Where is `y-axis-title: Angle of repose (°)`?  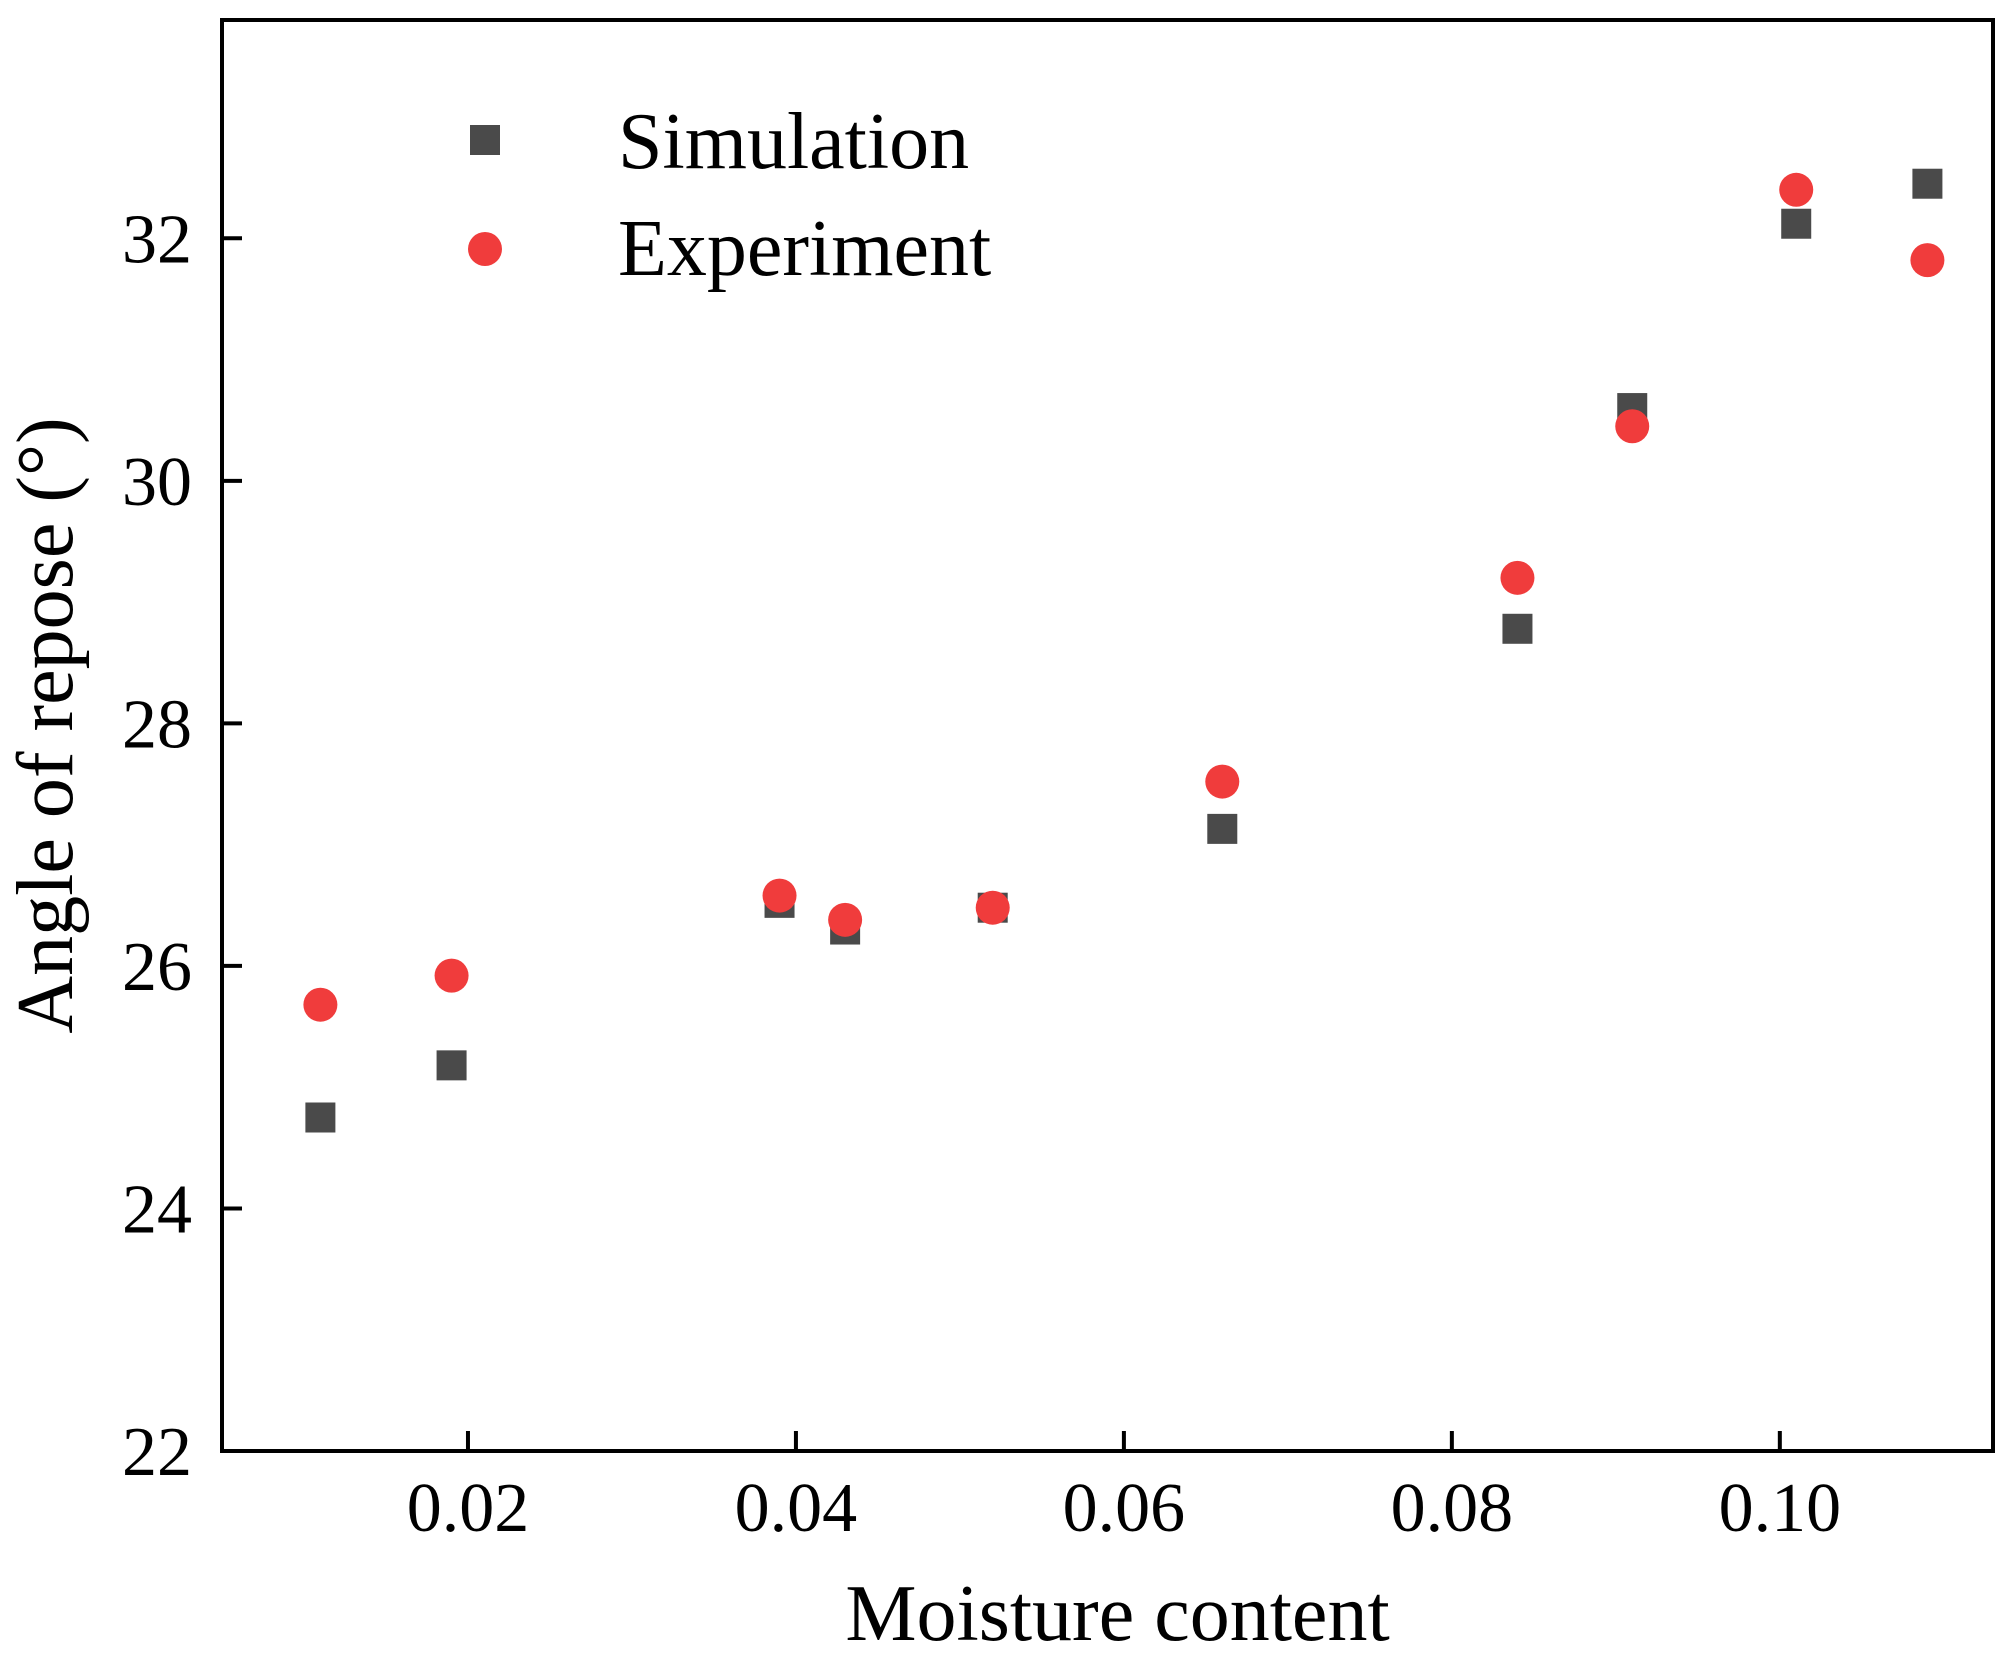 y-axis-title: Angle of repose (°) is located at coordinates (46, 725).